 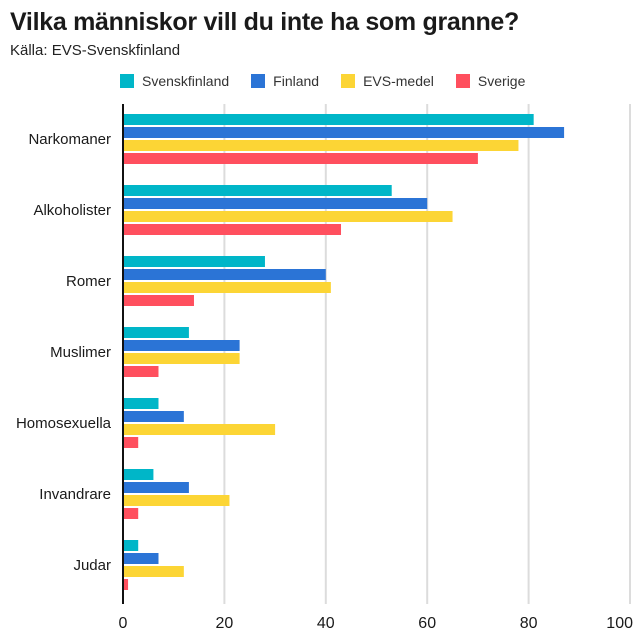 I want to click on bar-invandrare-svenskfinland, so click(x=138, y=474).